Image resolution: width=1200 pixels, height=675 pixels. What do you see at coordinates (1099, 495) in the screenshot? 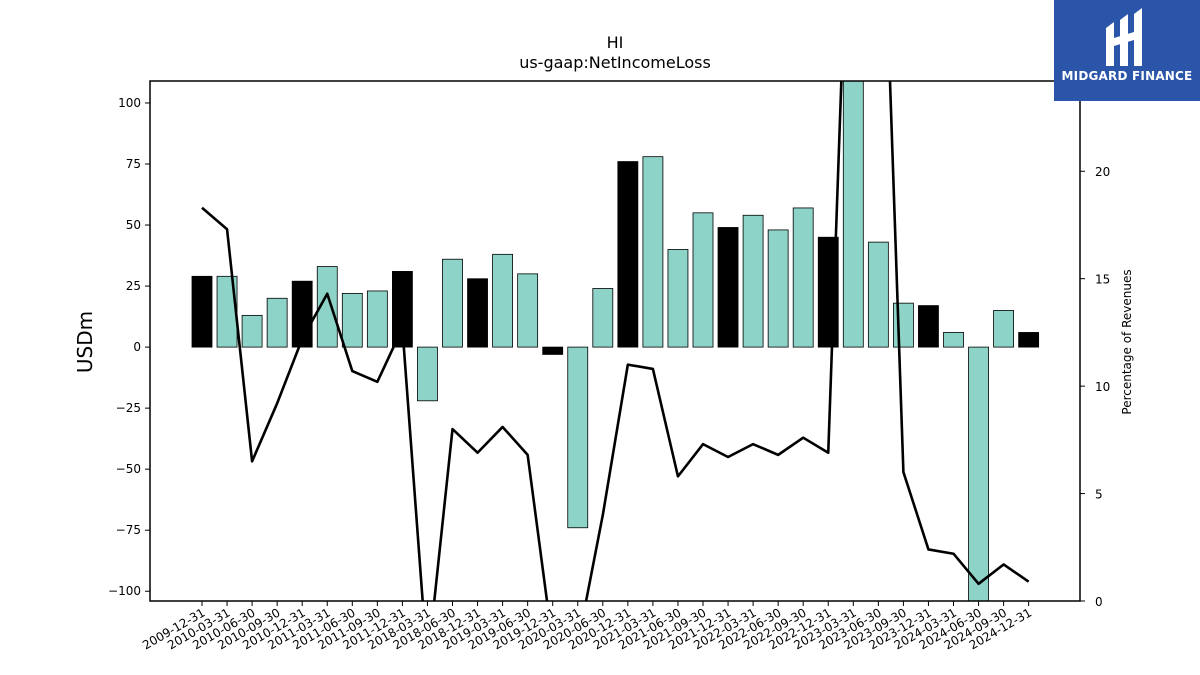
I see `y2-tick-label: 5` at bounding box center [1099, 495].